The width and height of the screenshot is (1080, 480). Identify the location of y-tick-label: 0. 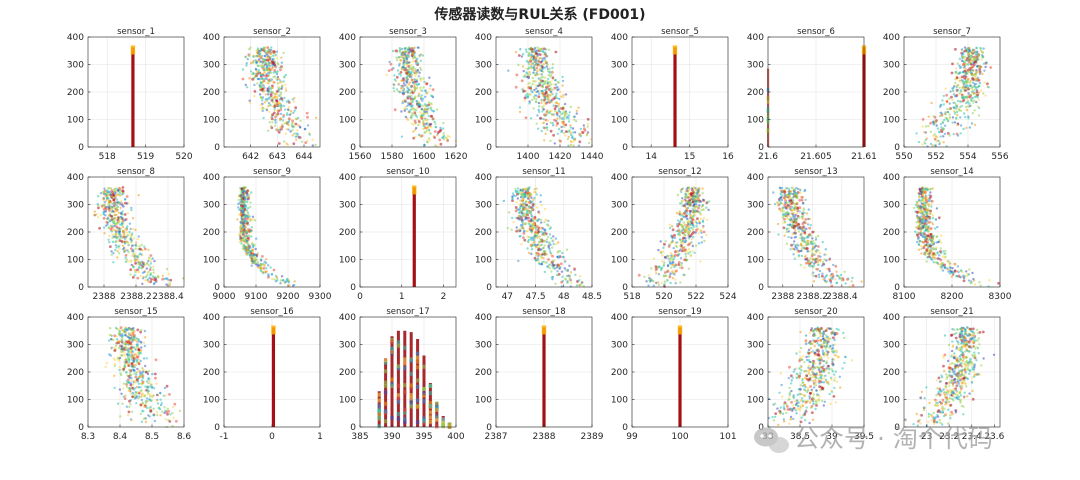
(489, 148).